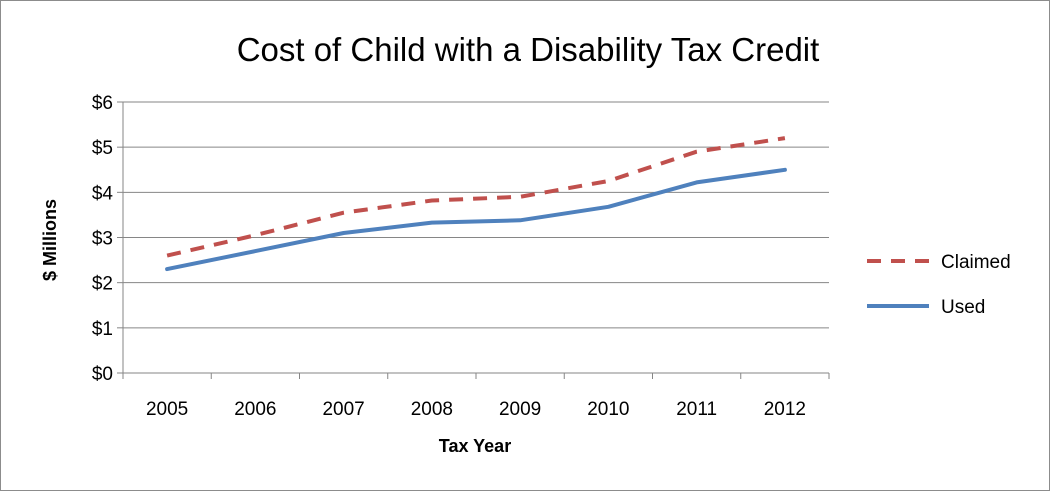  What do you see at coordinates (102, 329) in the screenshot?
I see `y-tick-label: $1` at bounding box center [102, 329].